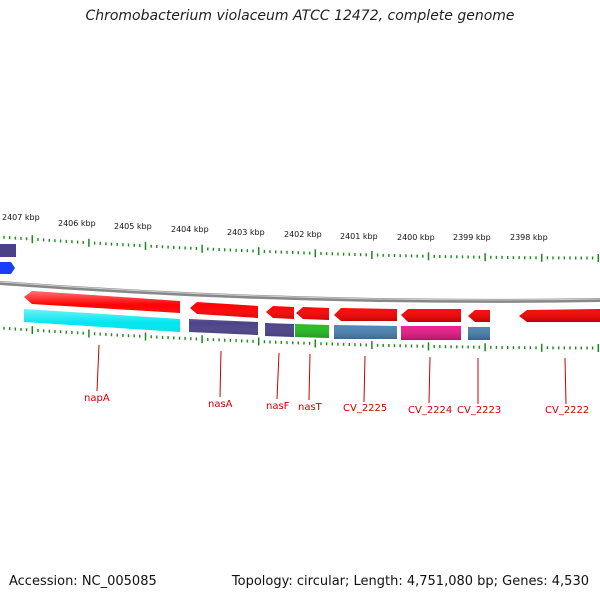  I want to click on kbp-label: 2400 kbp, so click(416, 237).